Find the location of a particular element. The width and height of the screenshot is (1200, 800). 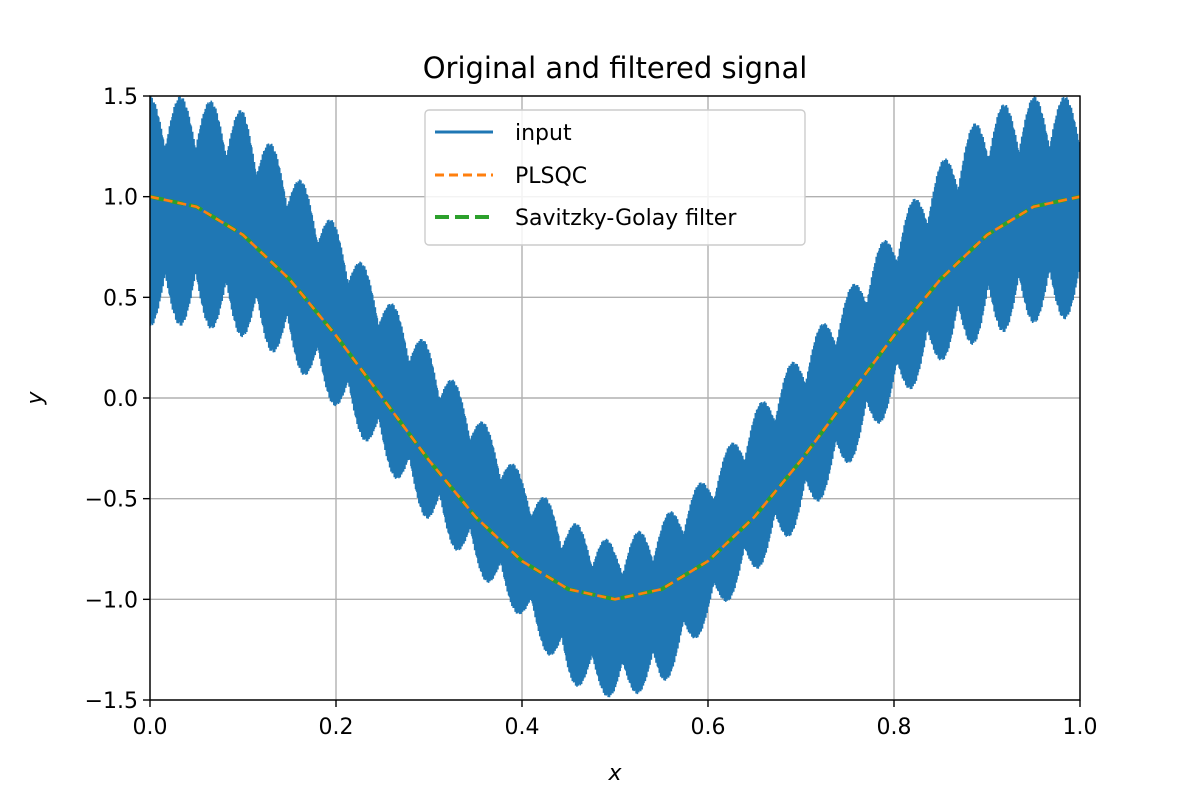

legend-label-savitzky-golay: Savitzky-Golay filter is located at coordinates (626, 218).